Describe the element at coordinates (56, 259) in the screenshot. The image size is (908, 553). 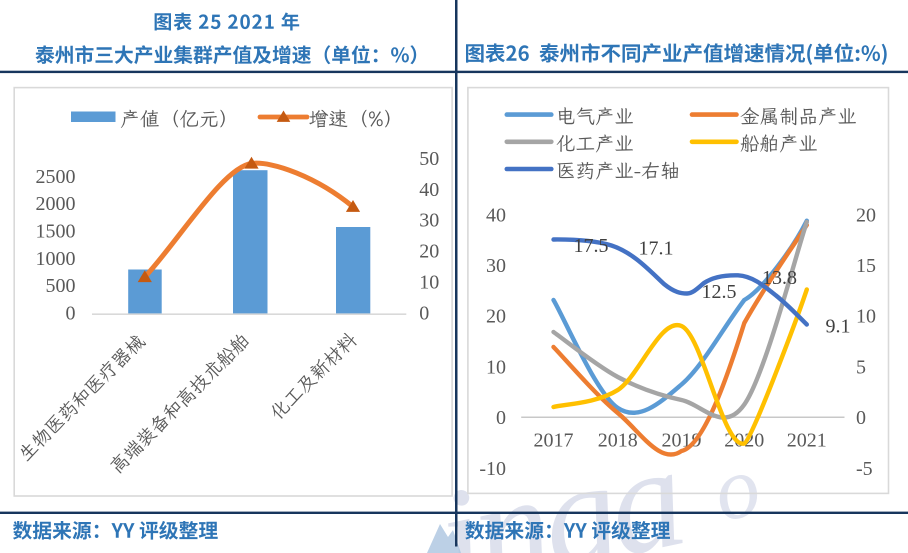
I see `svg-text: 1000` at that location.